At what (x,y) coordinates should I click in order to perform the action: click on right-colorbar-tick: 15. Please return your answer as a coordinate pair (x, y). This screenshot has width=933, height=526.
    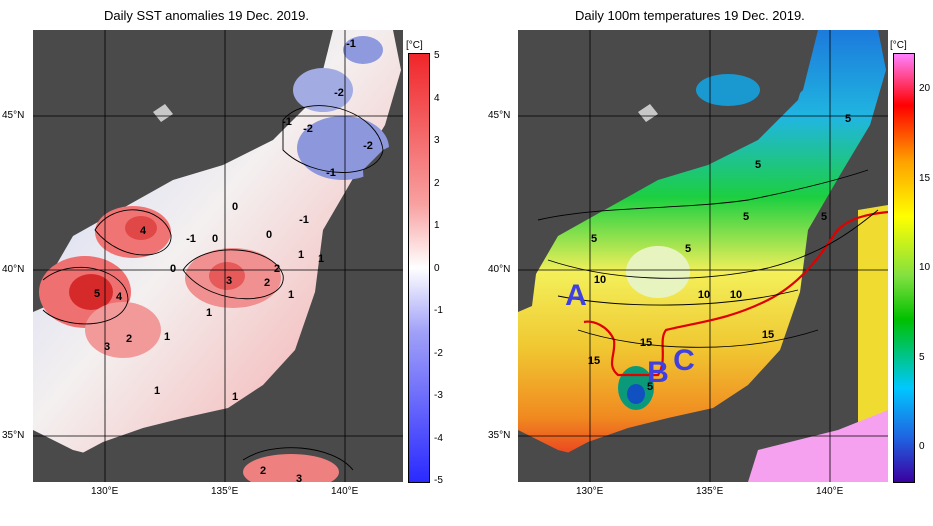
    Looking at the image, I should click on (925, 178).